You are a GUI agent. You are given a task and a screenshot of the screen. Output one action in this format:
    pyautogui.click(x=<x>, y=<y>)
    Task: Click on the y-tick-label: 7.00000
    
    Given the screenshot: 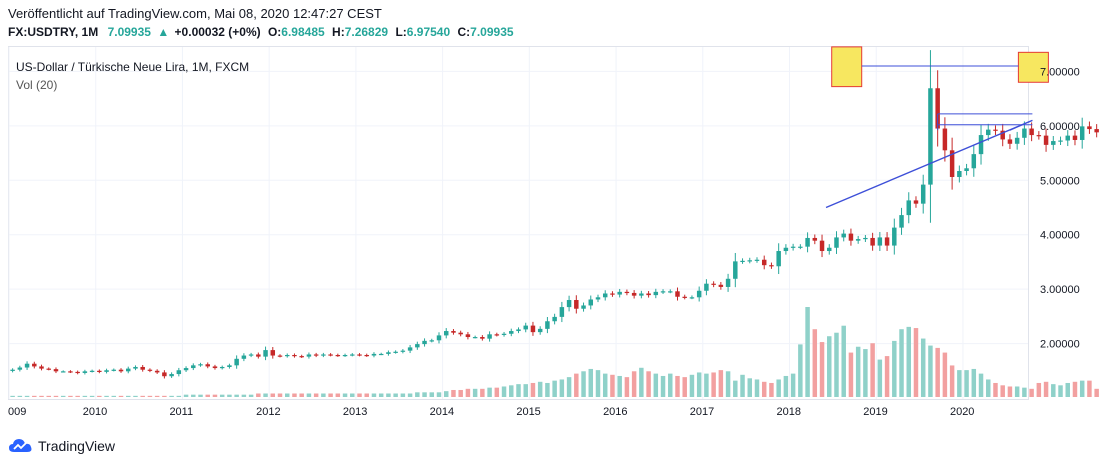 What is the action you would take?
    pyautogui.click(x=1060, y=72)
    